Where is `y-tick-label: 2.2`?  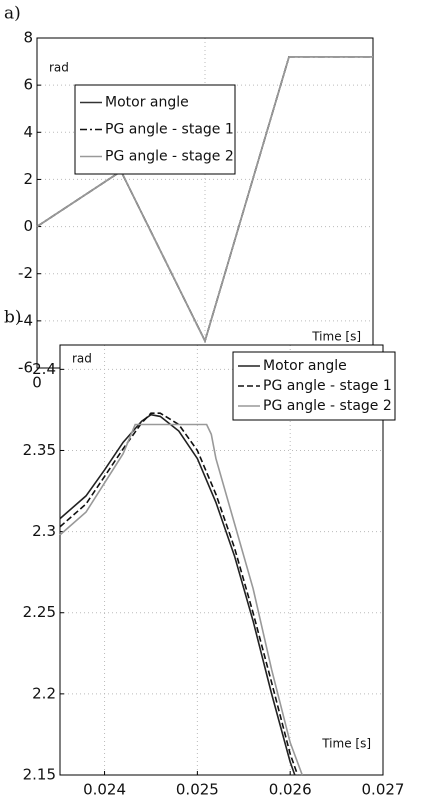 y-tick-label: 2.2 is located at coordinates (44, 693).